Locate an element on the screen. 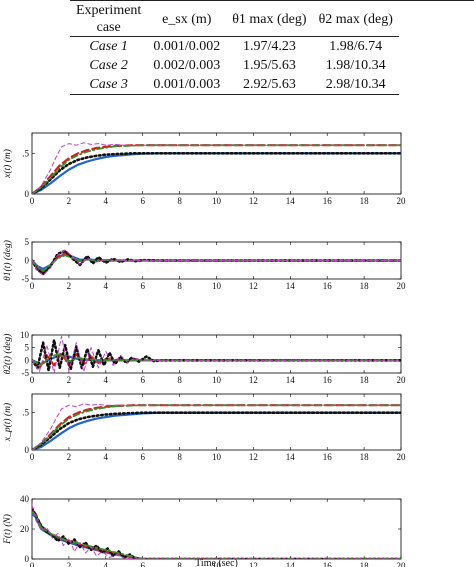  x-axis-label: Time (sec) is located at coordinates (216, 562).